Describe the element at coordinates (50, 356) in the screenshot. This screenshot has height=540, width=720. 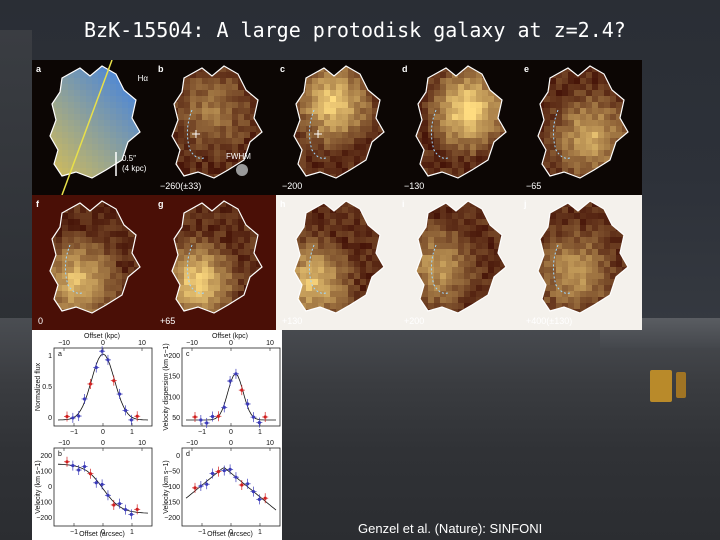
I see `y-tick-label: 1` at that location.